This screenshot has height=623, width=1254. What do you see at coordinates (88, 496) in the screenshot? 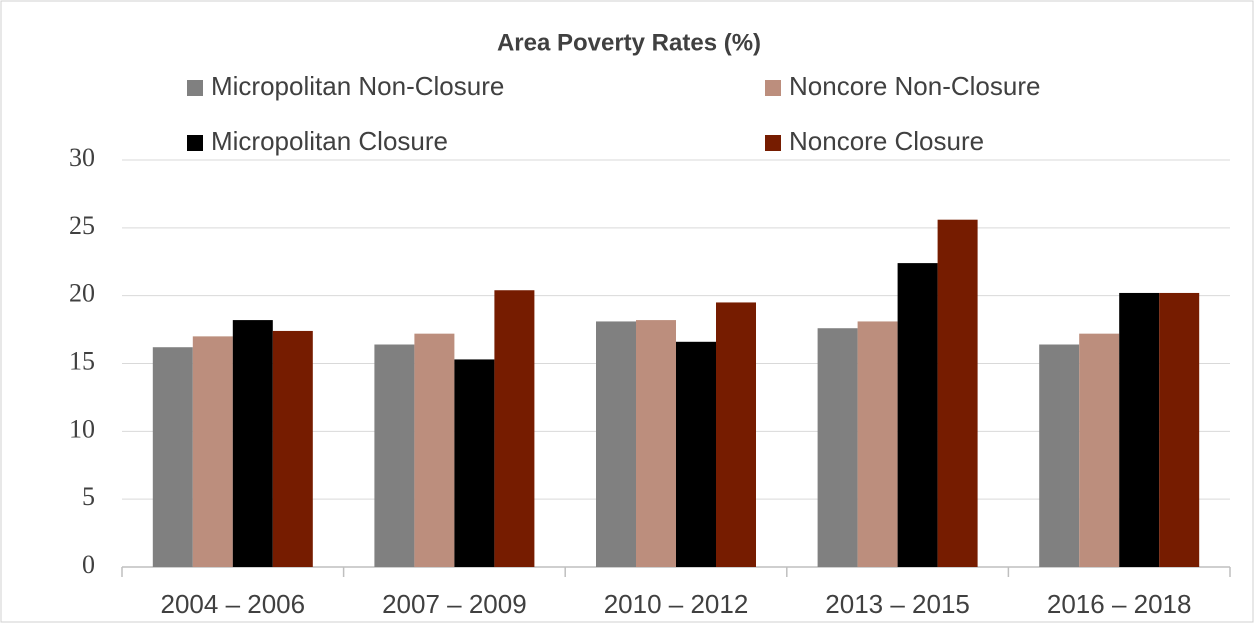
I see `y-tick-label: 5` at bounding box center [88, 496].